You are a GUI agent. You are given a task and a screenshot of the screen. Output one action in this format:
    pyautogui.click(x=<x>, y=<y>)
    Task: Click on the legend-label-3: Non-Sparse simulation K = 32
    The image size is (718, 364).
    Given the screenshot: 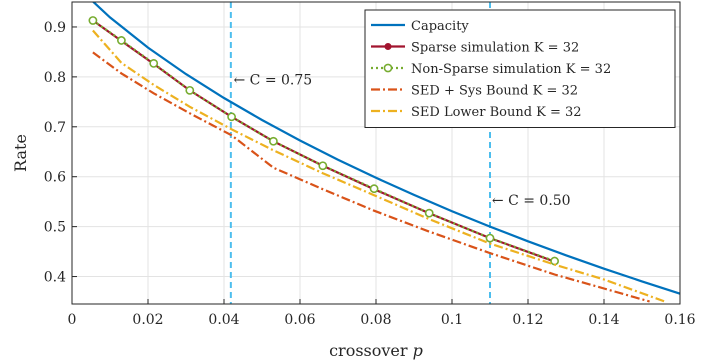 What is the action you would take?
    pyautogui.click(x=511, y=69)
    